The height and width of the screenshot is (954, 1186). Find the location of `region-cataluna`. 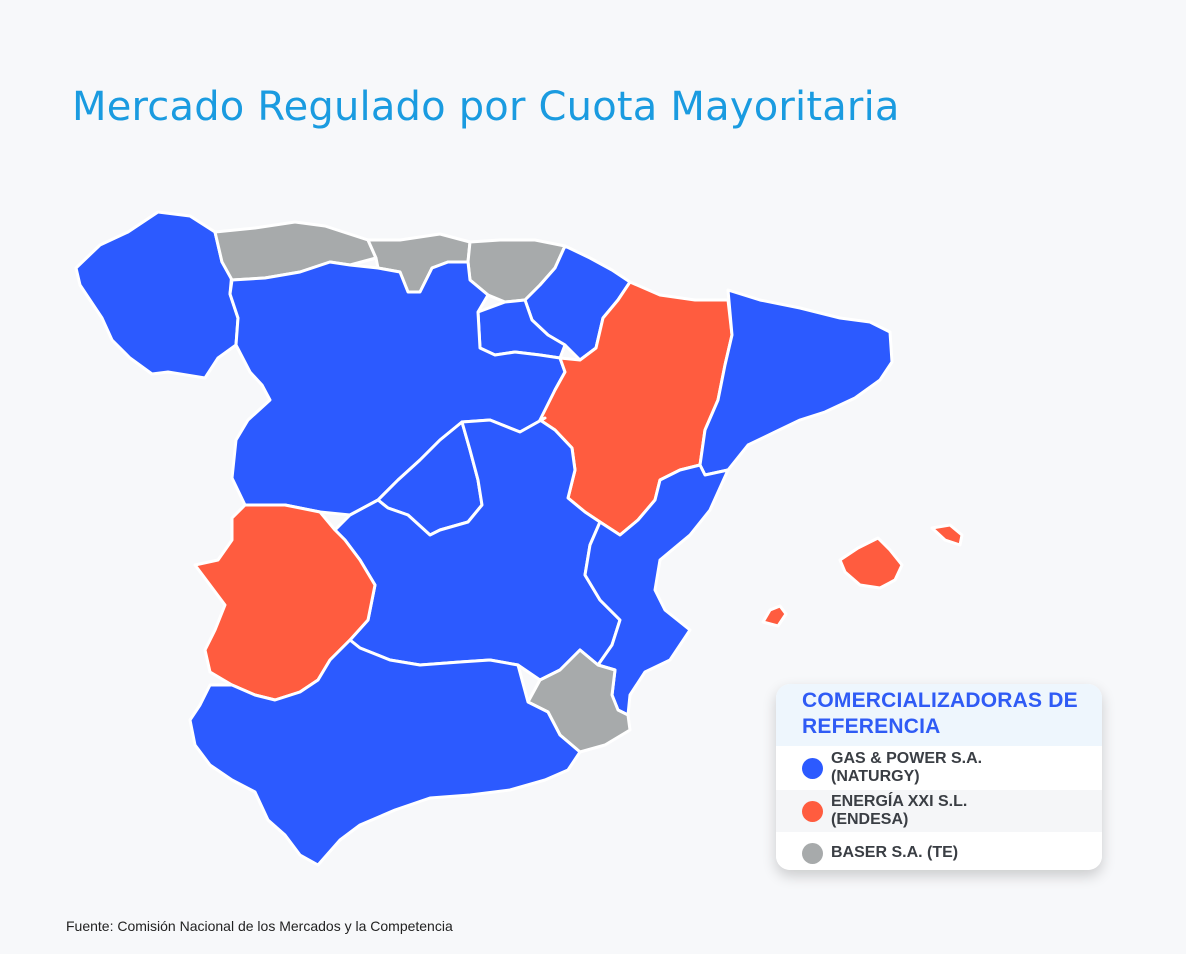

region-cataluna is located at coordinates (796, 382).